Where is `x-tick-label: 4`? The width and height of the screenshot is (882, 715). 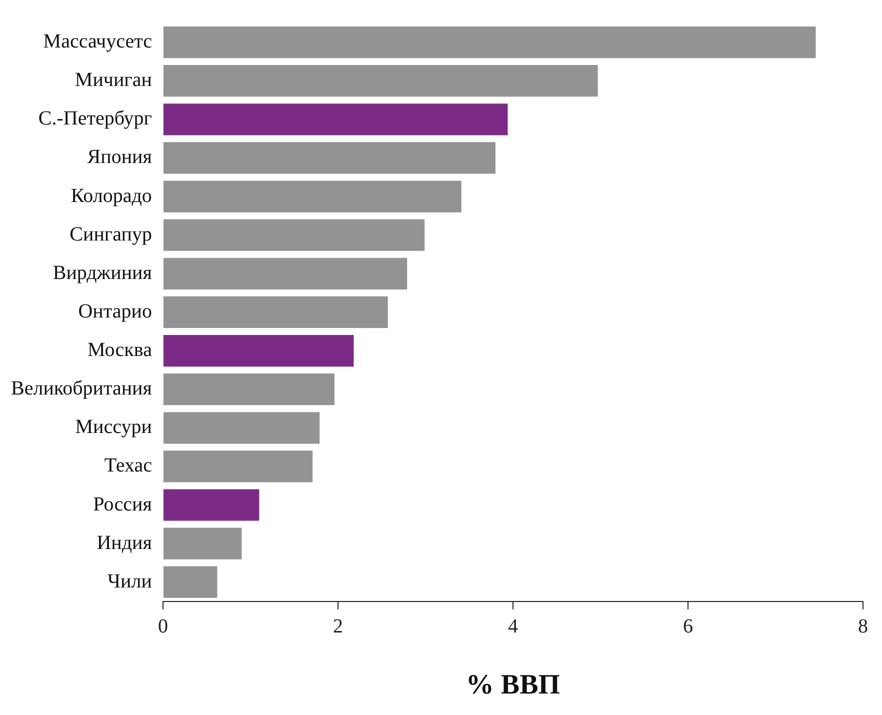 x-tick-label: 4 is located at coordinates (513, 627).